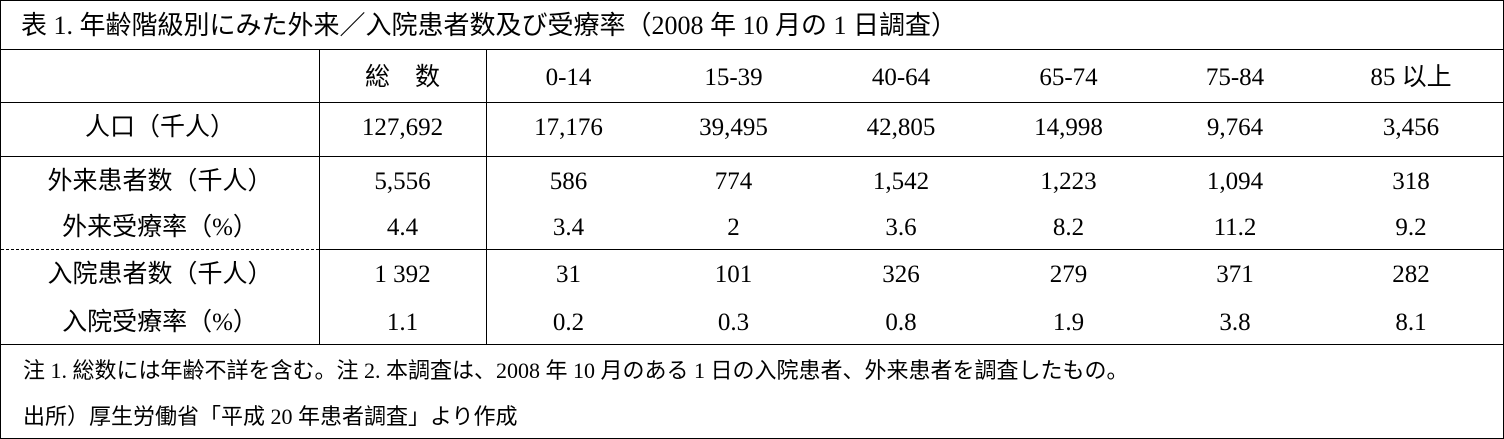  I want to click on cell: 3.8, so click(1235, 322).